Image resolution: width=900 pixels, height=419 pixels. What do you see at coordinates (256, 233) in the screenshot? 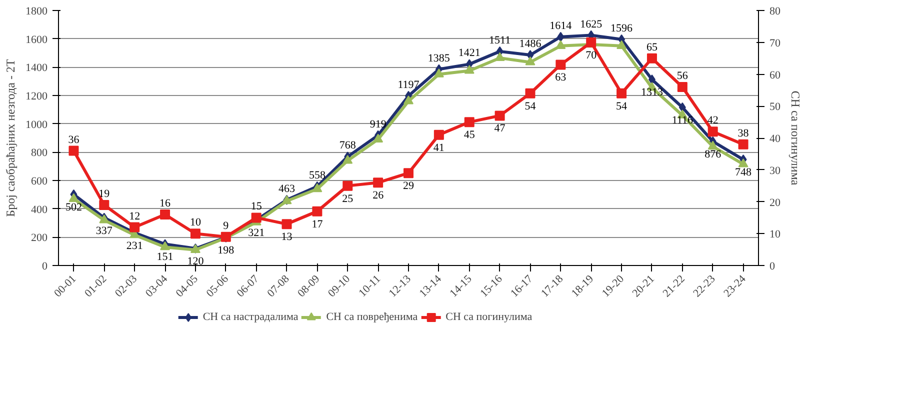
I see `data-label: 321` at bounding box center [256, 233].